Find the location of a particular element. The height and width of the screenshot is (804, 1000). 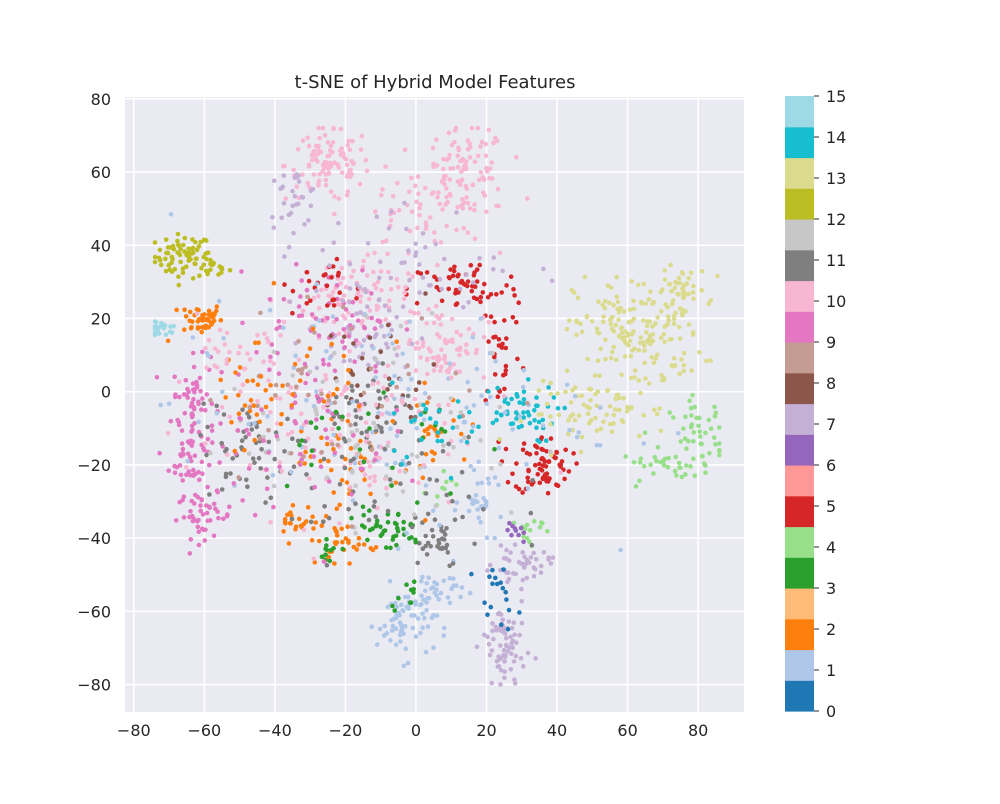

colorbar-tick-label: 9 is located at coordinates (831, 342).